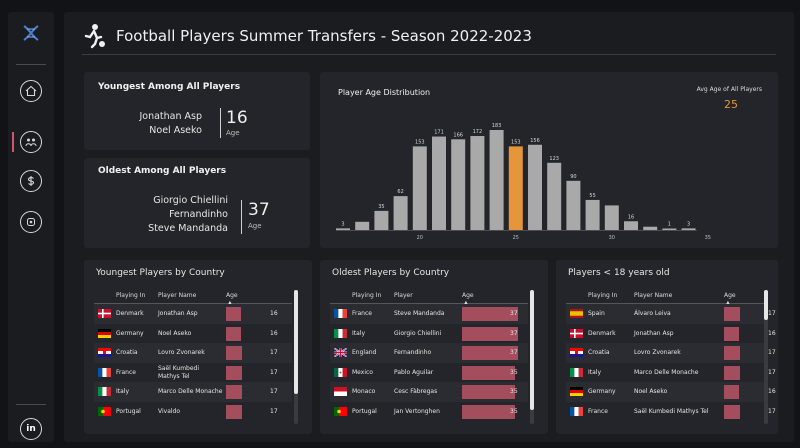  Describe the element at coordinates (31, 404) in the screenshot. I see `sidebar-divider` at that location.